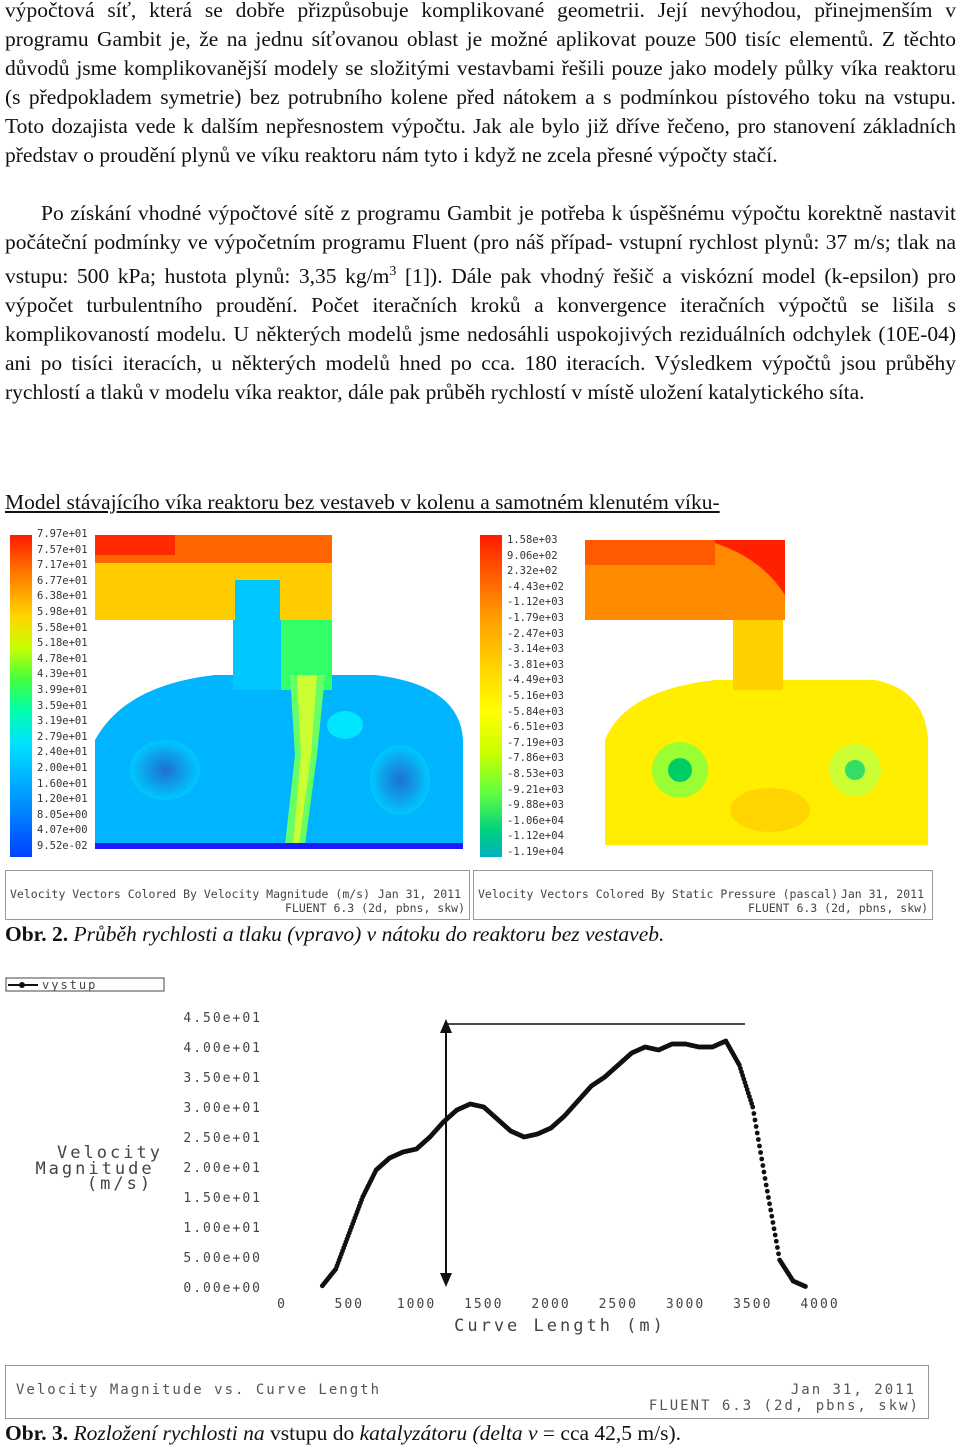 The height and width of the screenshot is (1451, 960). What do you see at coordinates (882, 894) in the screenshot?
I see `pressure-footer-date: Jan 31, 2011` at bounding box center [882, 894].